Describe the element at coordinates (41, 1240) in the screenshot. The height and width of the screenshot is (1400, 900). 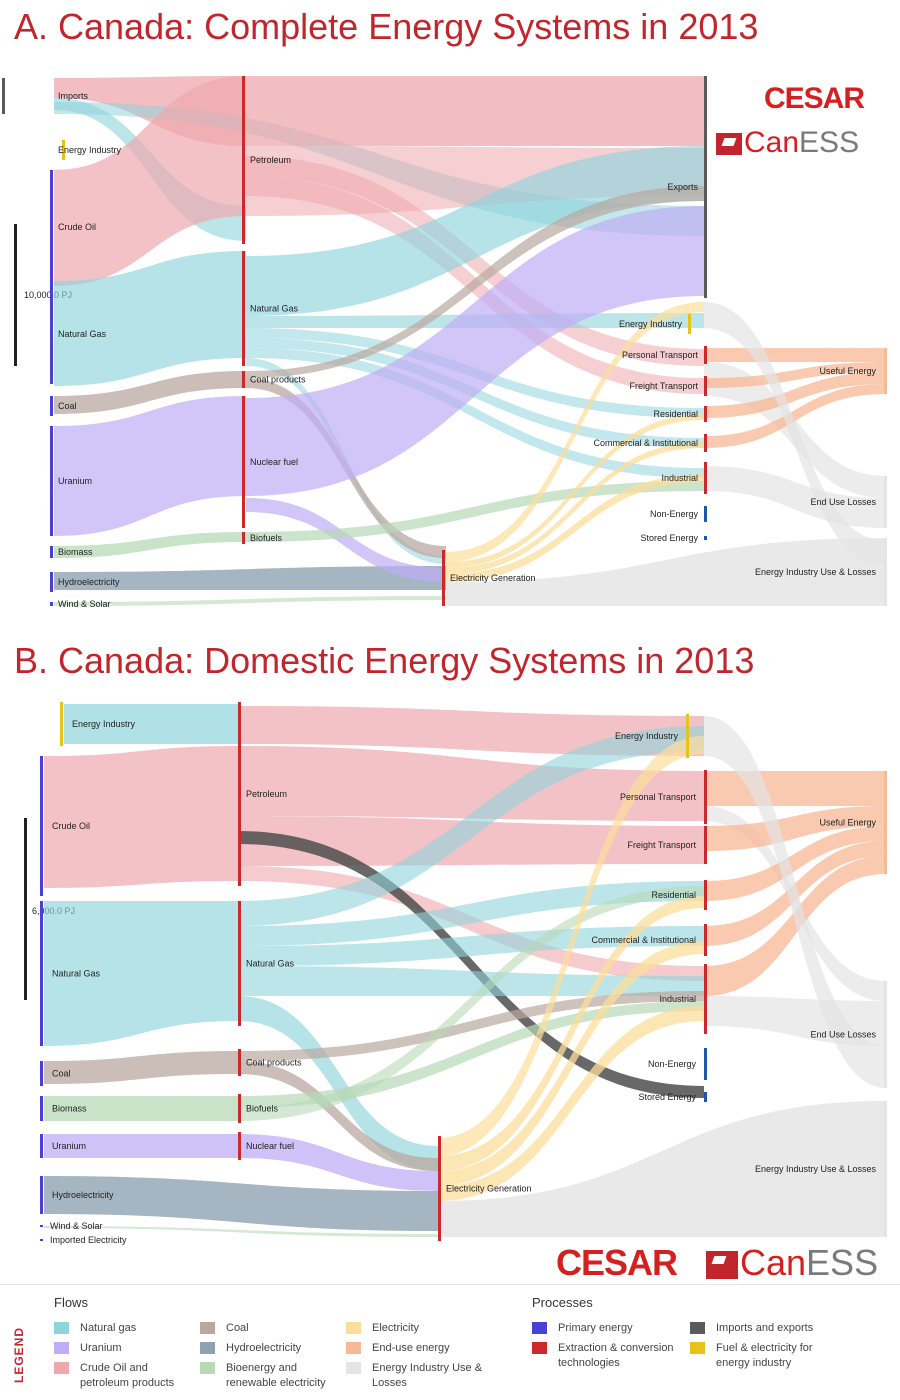
I see `node-bar-imported-electricity` at that location.